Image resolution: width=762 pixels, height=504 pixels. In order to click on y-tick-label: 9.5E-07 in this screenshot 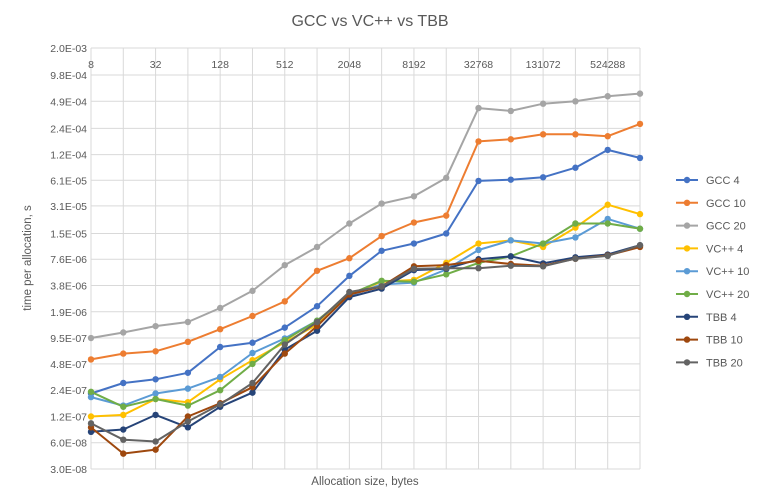, I will do `click(68, 339)`.